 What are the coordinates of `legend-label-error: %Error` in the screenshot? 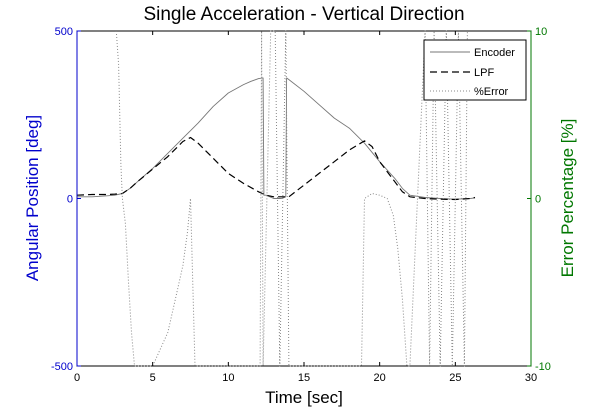 It's located at (491, 92).